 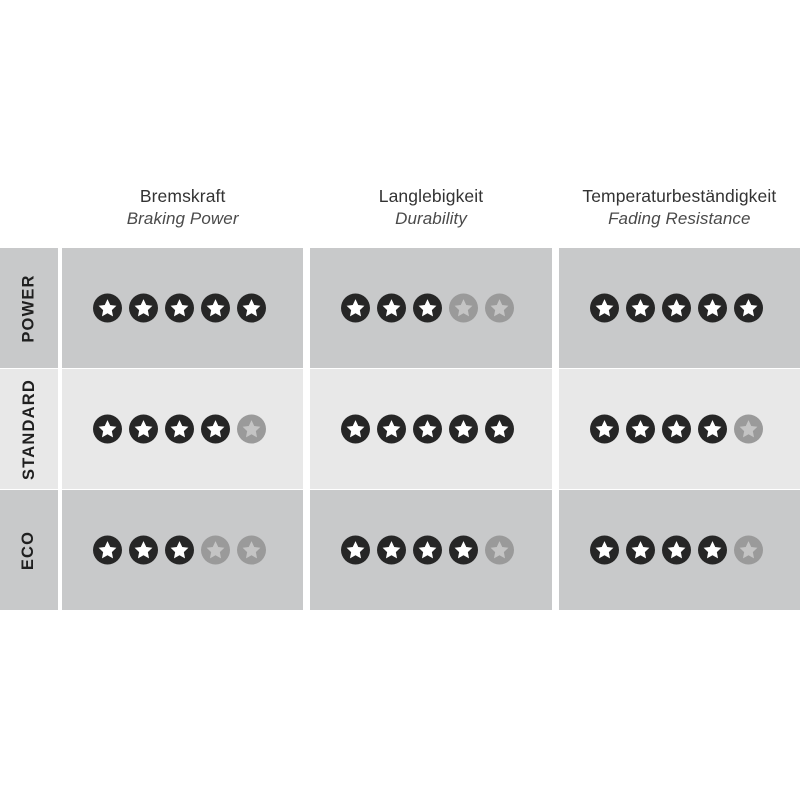 I want to click on rating-cell-standard-braking-power, so click(x=183, y=429).